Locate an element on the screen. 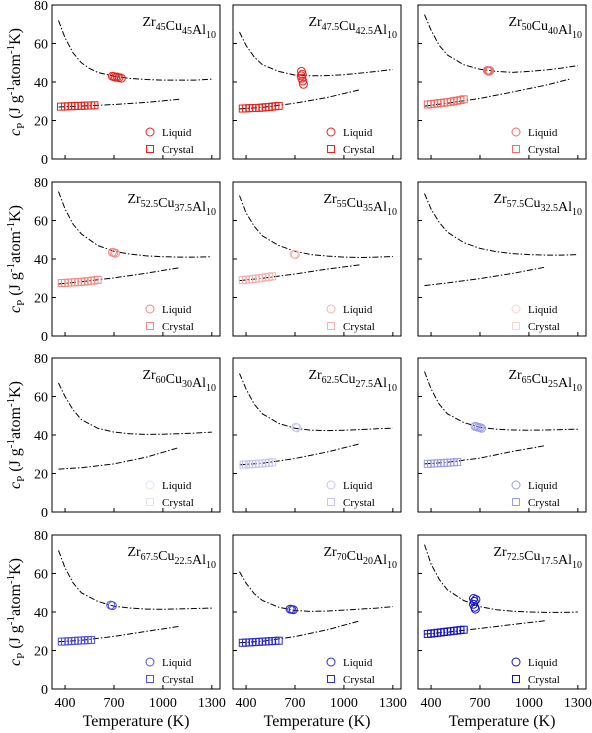  chart-panel: 0 20 40 60 80 Zr45Cu45Al10 Liquid Crystal is located at coordinates (127, 84).